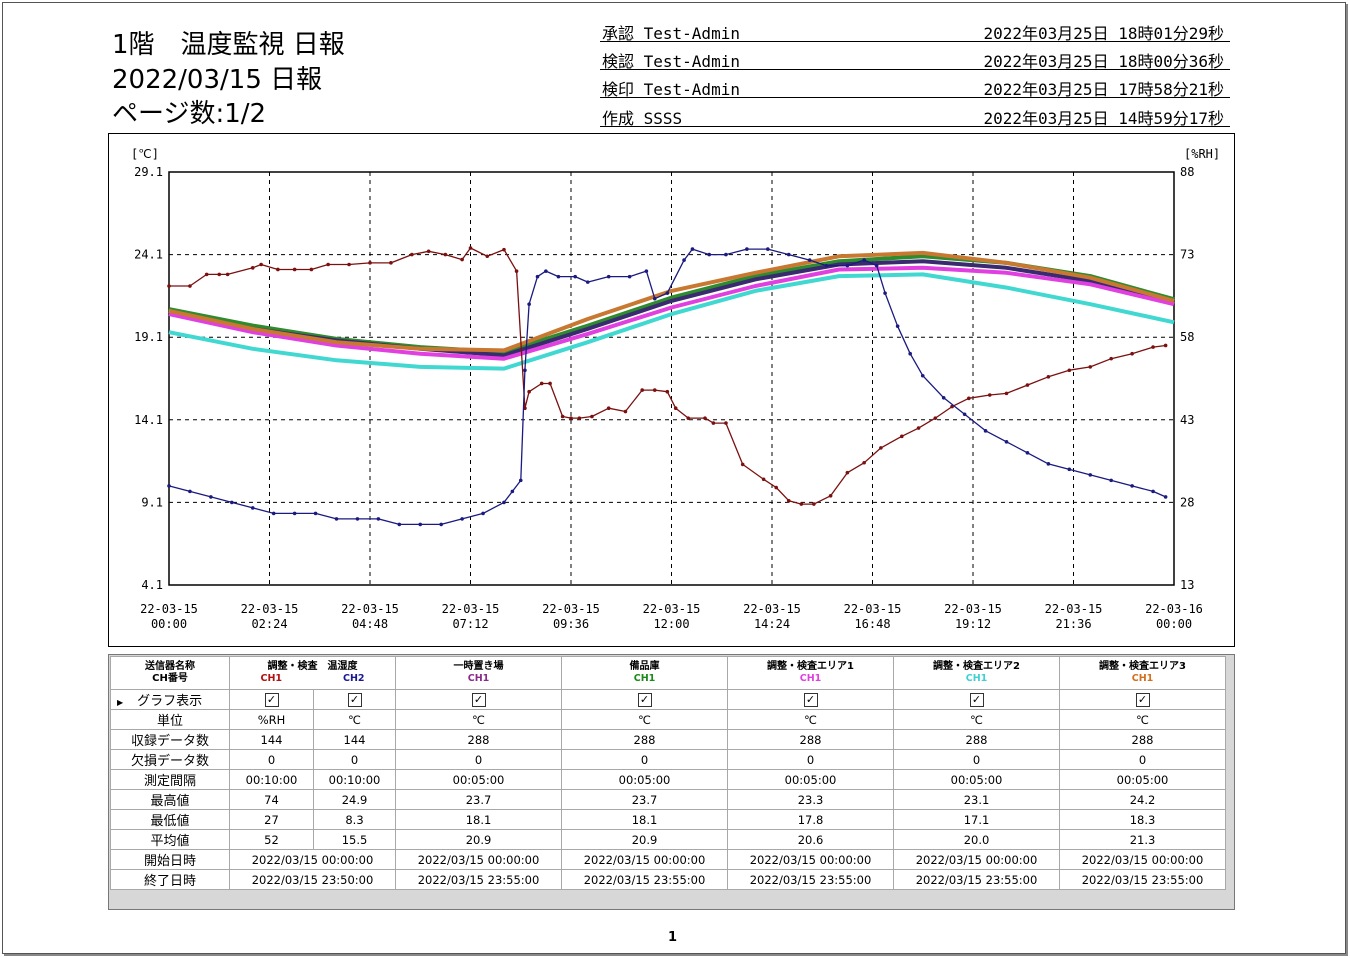  I want to click on channel-label-group: CH1 CH2, so click(312, 679).